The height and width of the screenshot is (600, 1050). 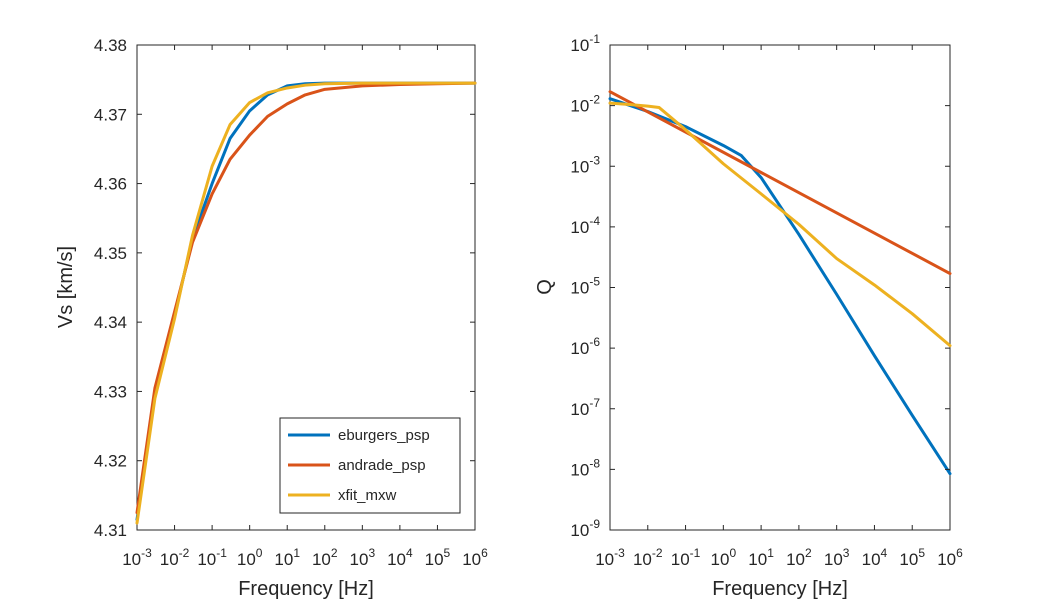 What do you see at coordinates (66, 287) in the screenshot?
I see `vs-y-axis-label: Vs [km/s]` at bounding box center [66, 287].